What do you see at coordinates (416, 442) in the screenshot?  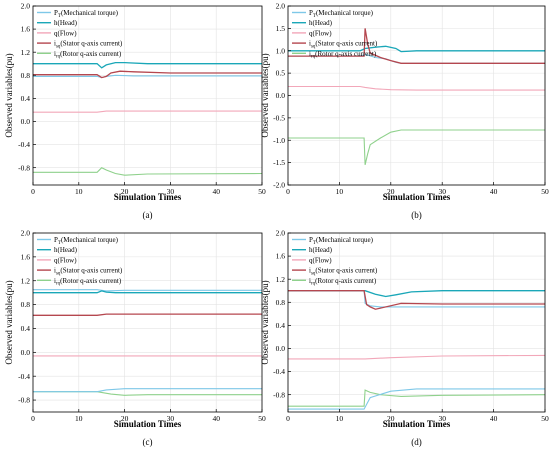 I see `panel-label: (d)` at bounding box center [416, 442].